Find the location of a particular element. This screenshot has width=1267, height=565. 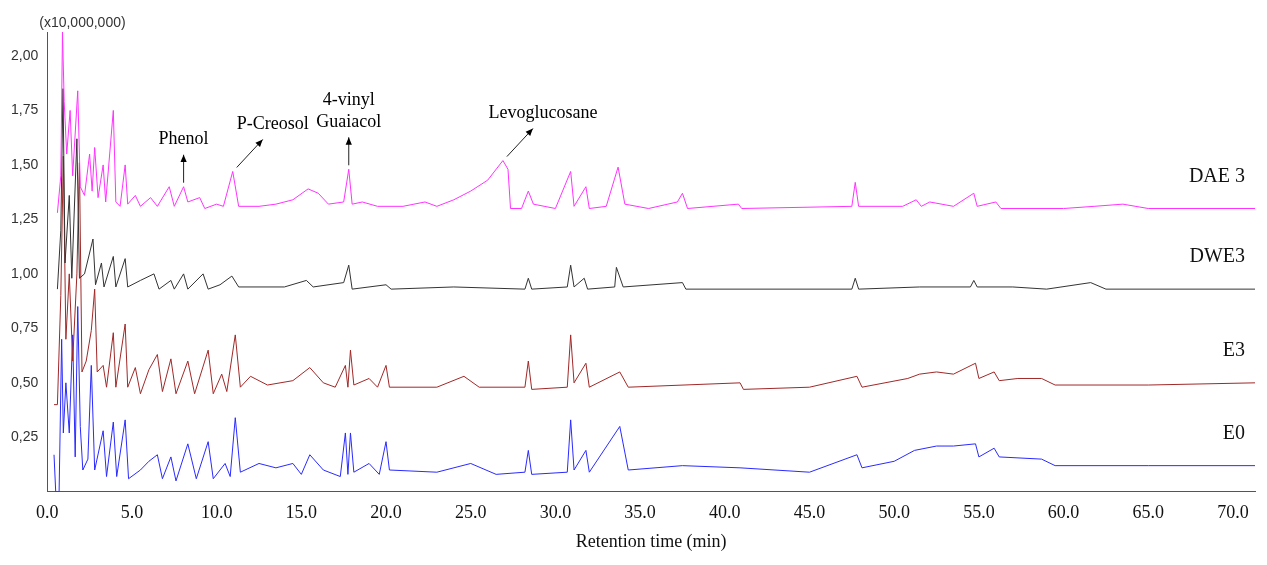

annotation: 4-vinyl Guaiacol is located at coordinates (349, 110).